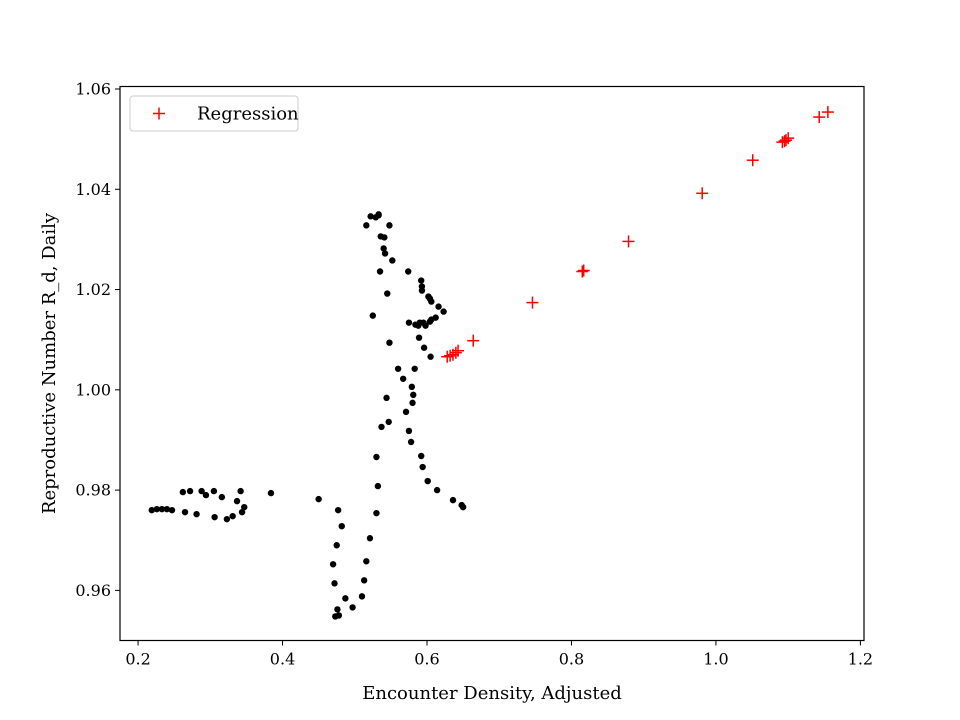  What do you see at coordinates (860, 659) in the screenshot?
I see `x-tick-label: 1.2` at bounding box center [860, 659].